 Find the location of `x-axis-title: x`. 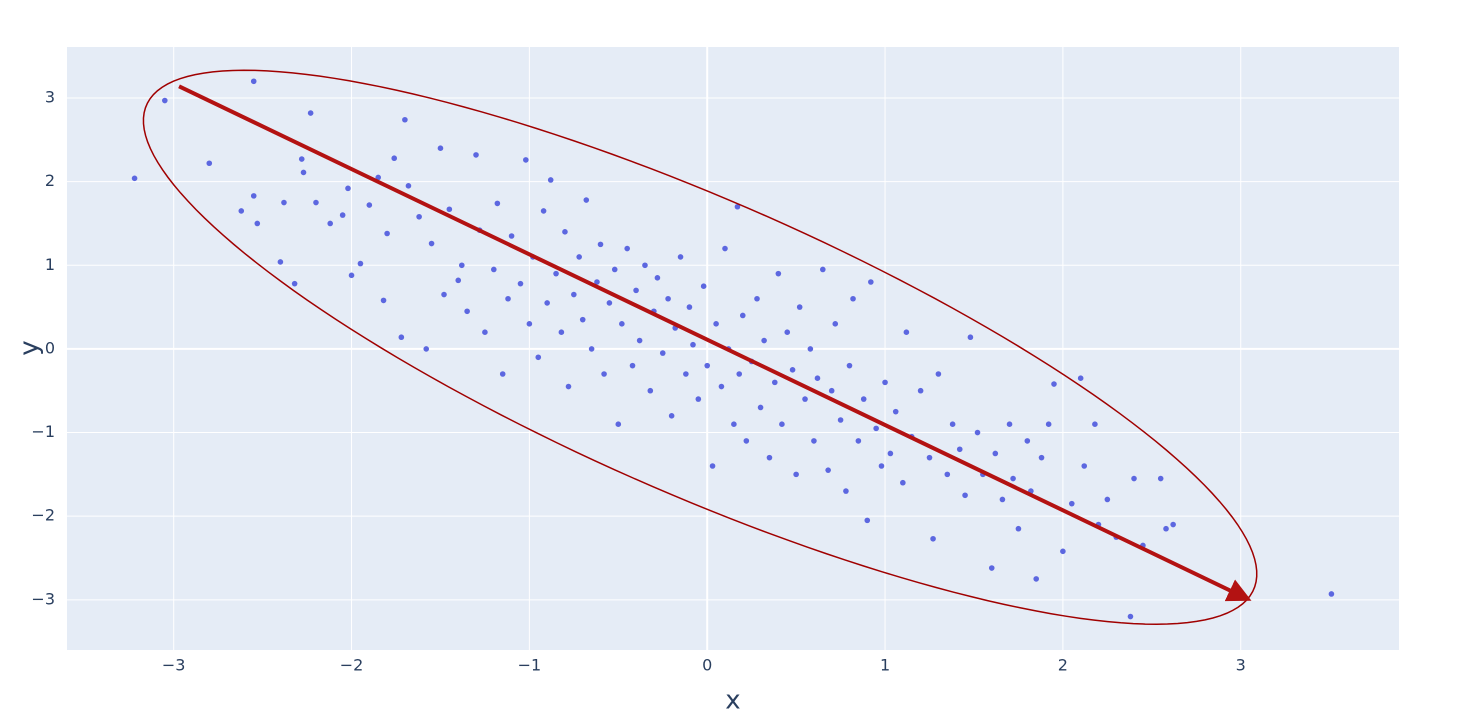

x-axis-title: x is located at coordinates (732, 701).